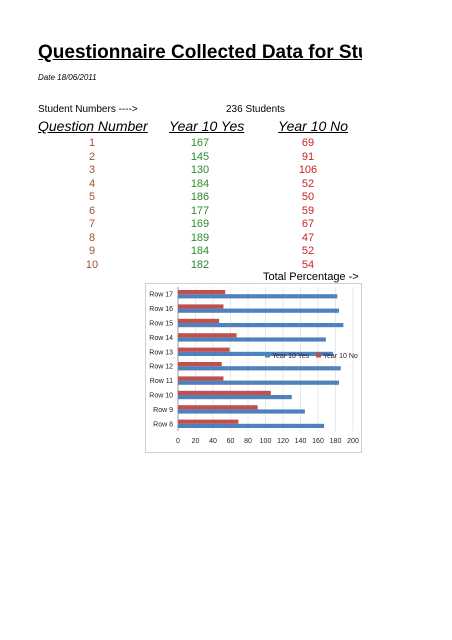 The width and height of the screenshot is (452, 640). Describe the element at coordinates (308, 143) in the screenshot. I see `no-count: 69` at that location.